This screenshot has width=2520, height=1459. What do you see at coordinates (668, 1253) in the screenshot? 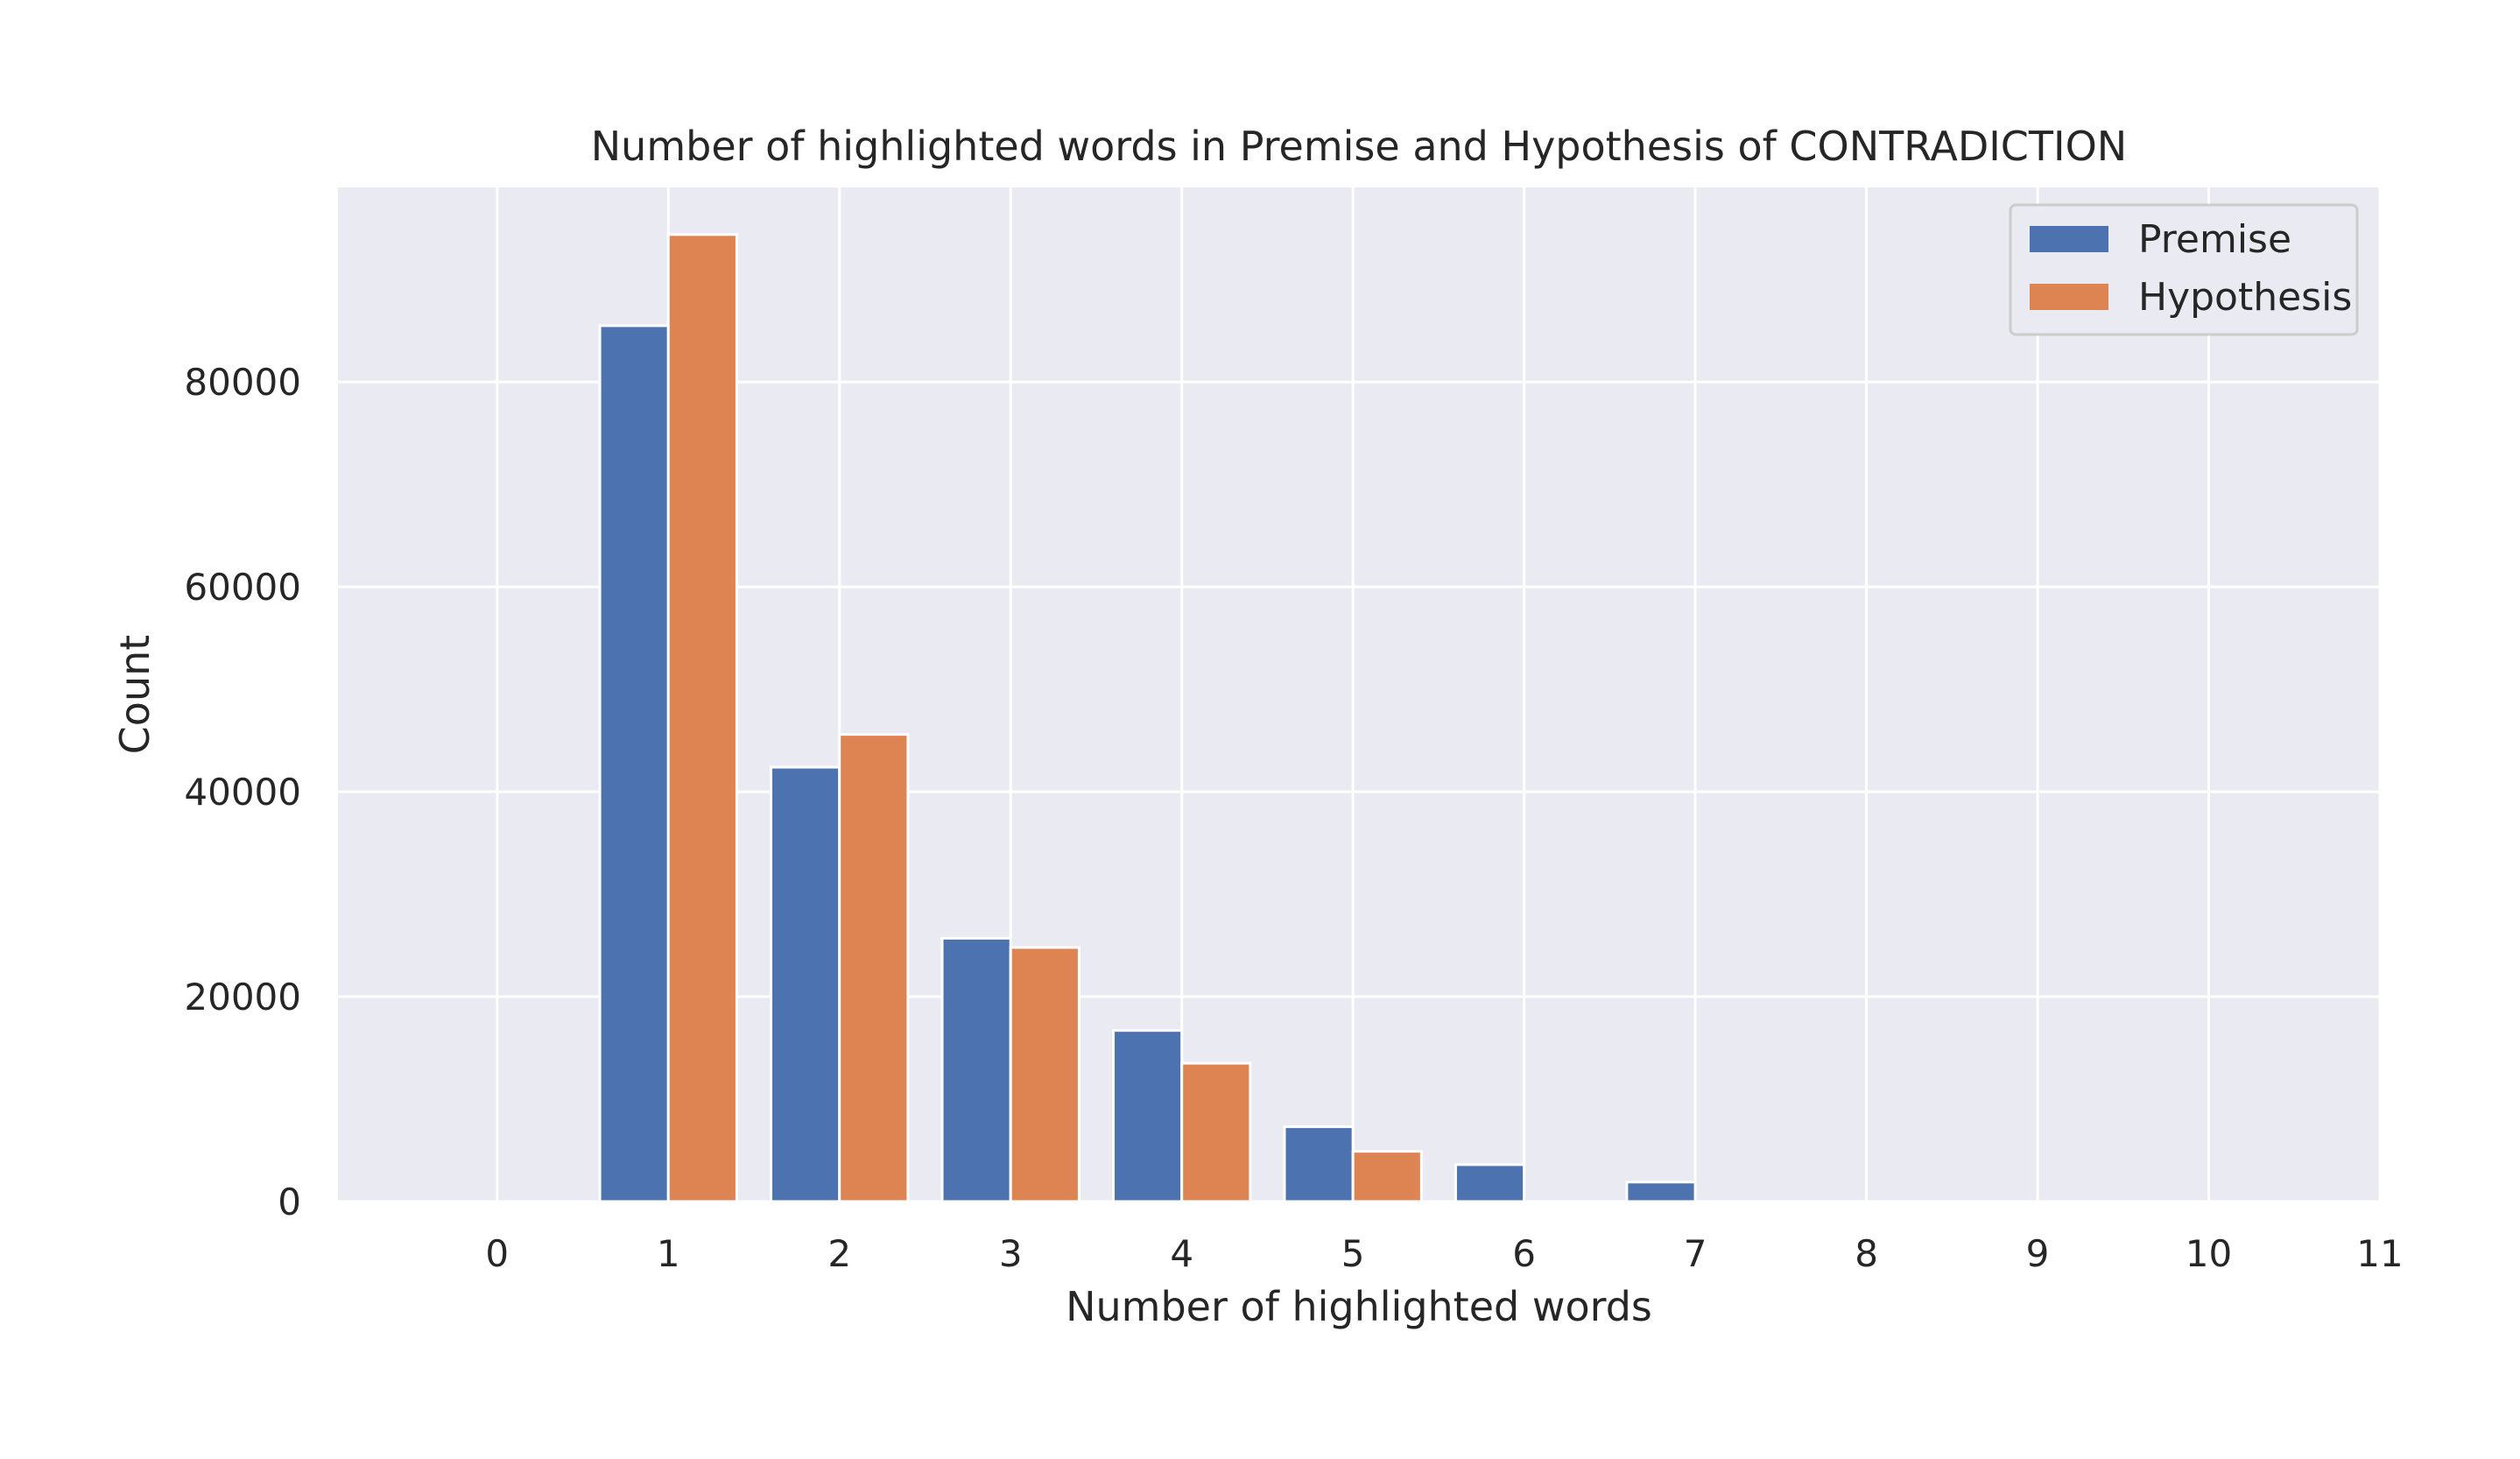
I see `x-tick-label: 1` at bounding box center [668, 1253].